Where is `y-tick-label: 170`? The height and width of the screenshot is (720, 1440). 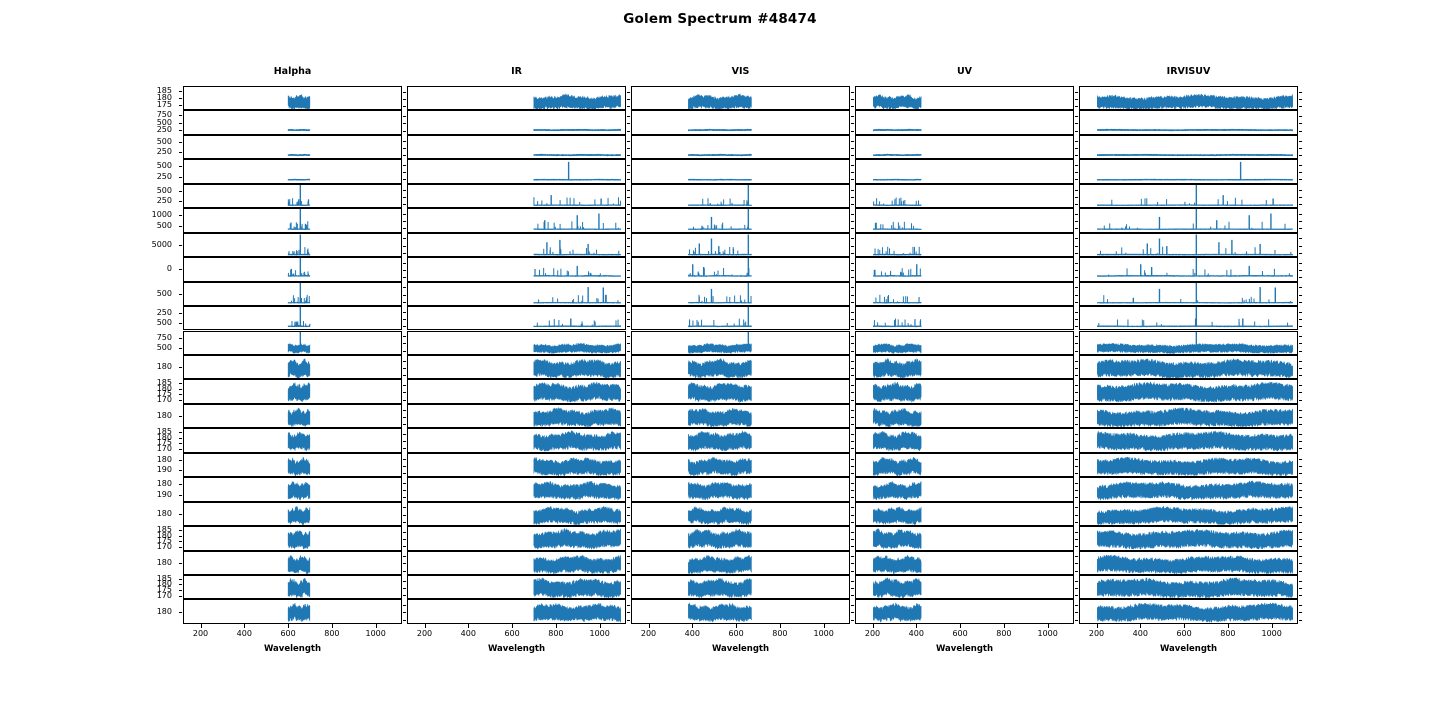 y-tick-label: 170 is located at coordinates (164, 546).